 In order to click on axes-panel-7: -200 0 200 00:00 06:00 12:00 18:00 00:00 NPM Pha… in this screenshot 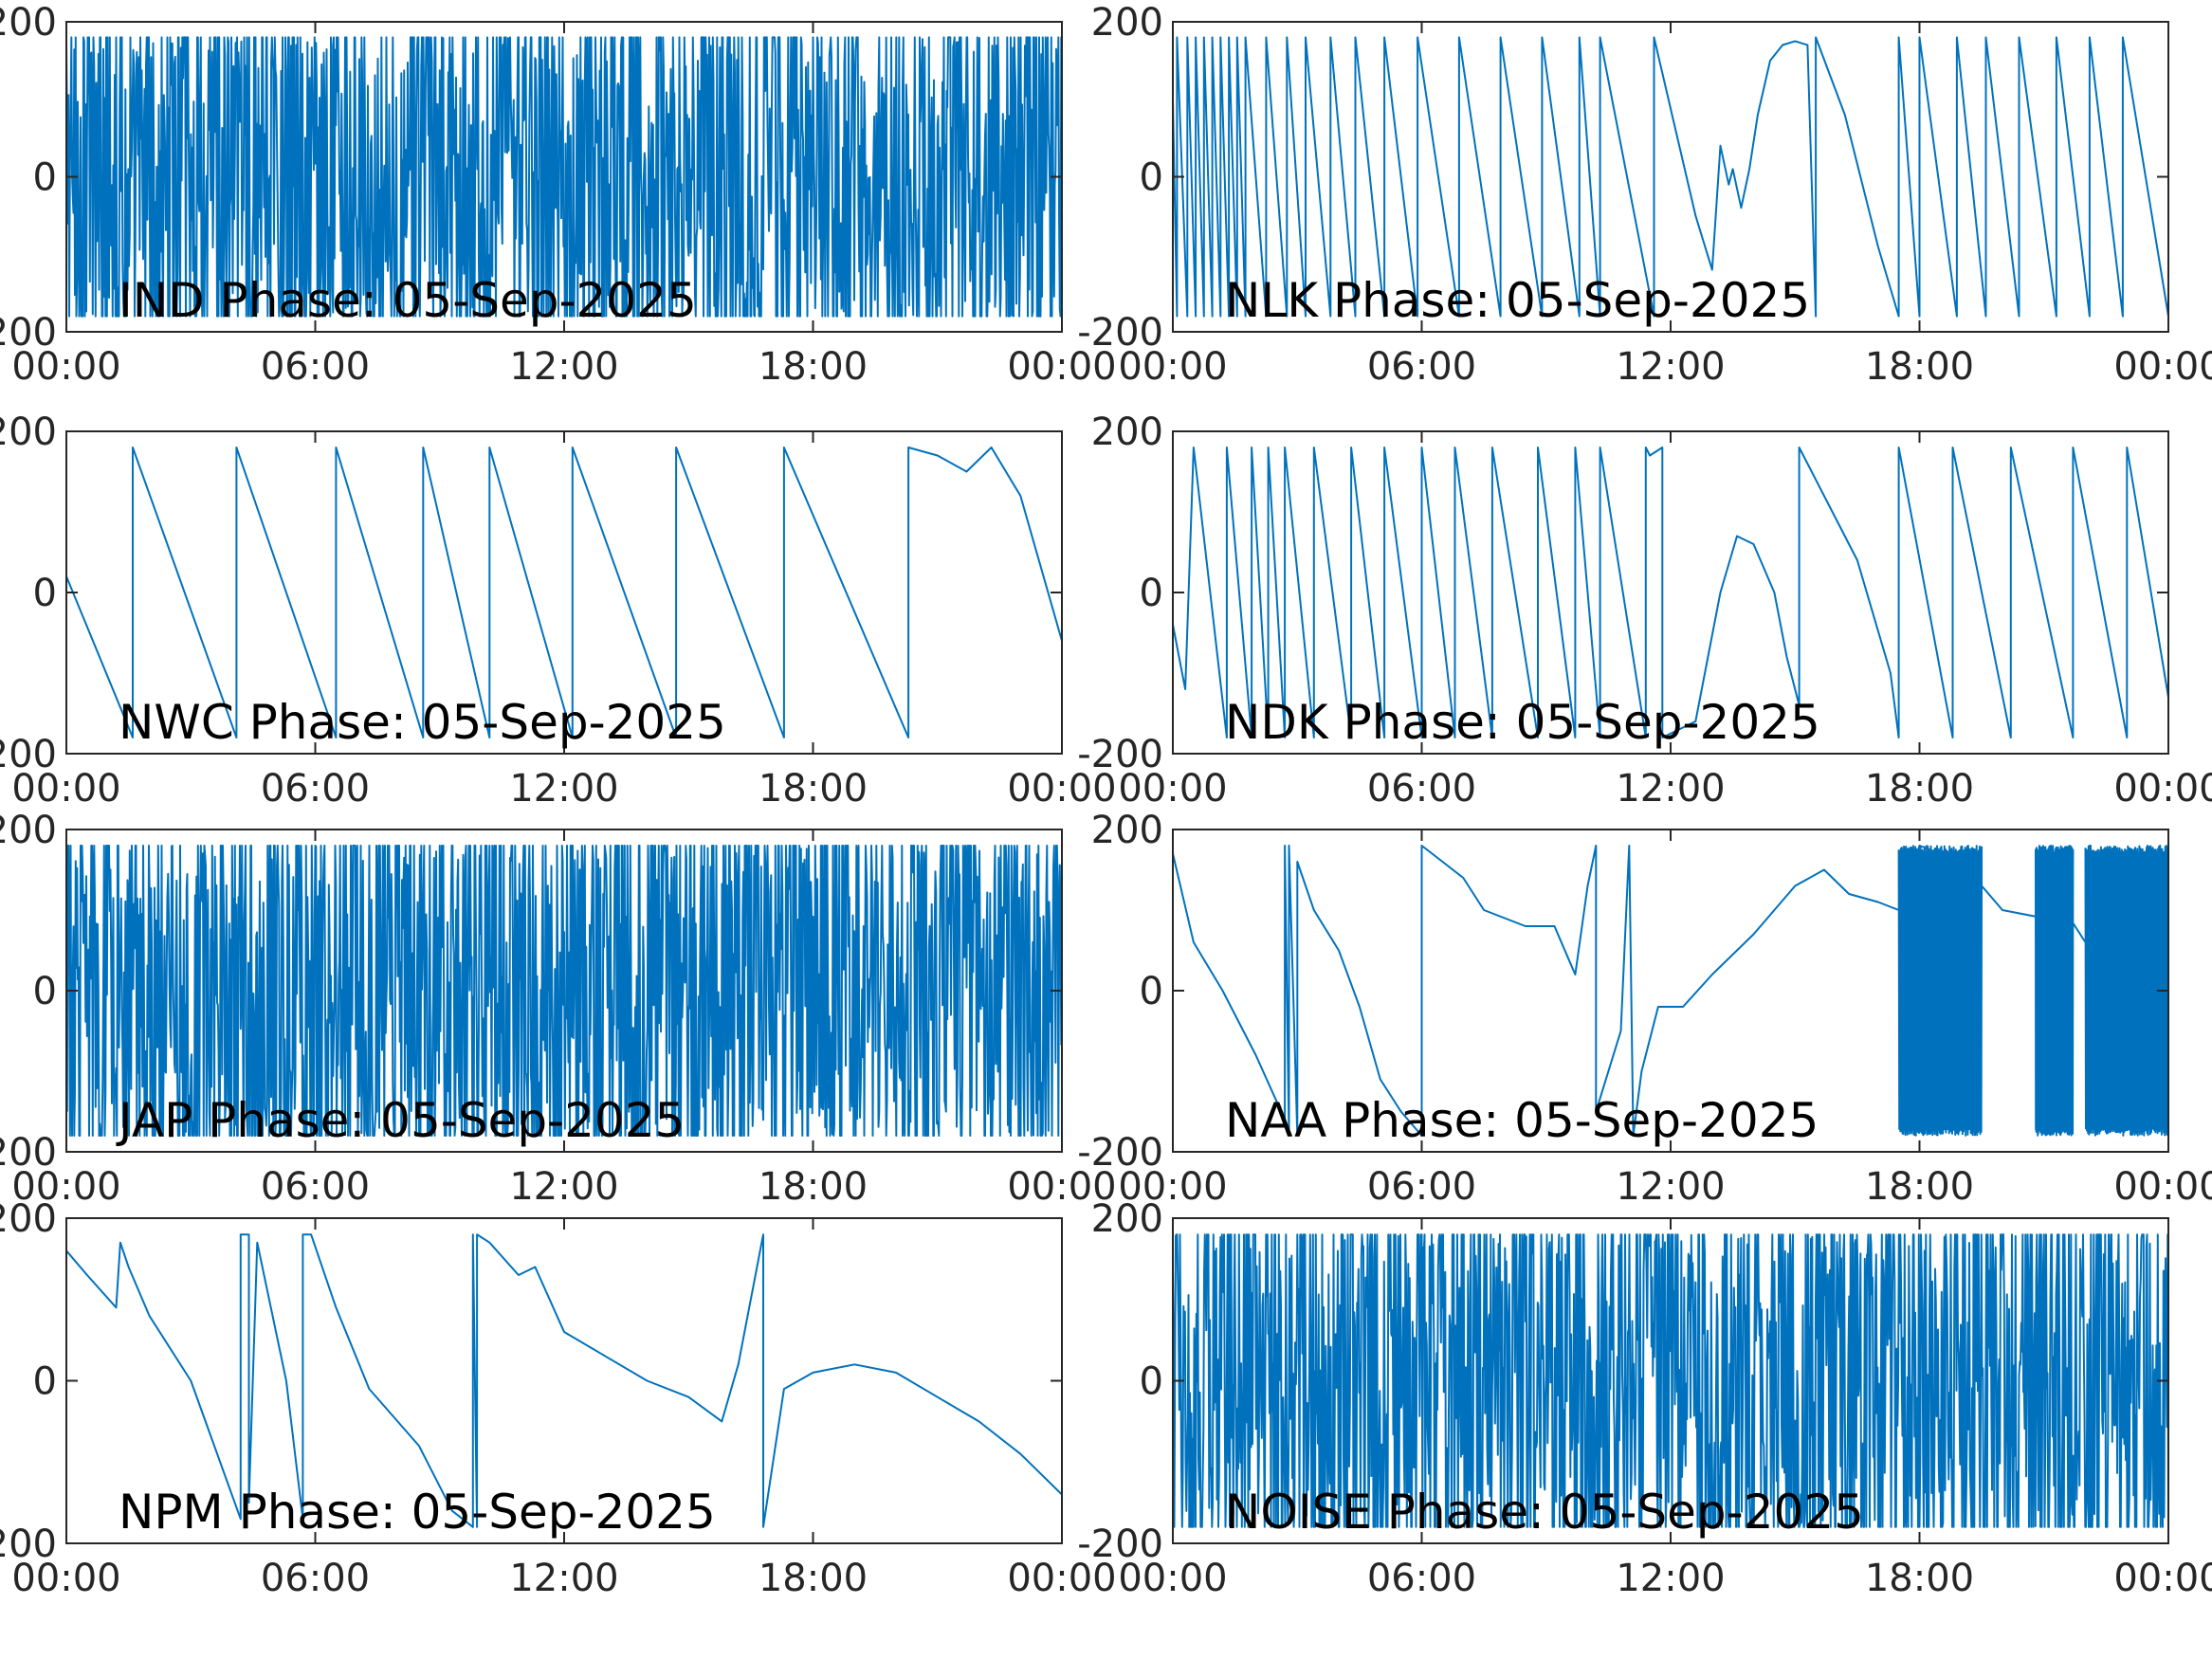, I will do `click(558, 1398)`.